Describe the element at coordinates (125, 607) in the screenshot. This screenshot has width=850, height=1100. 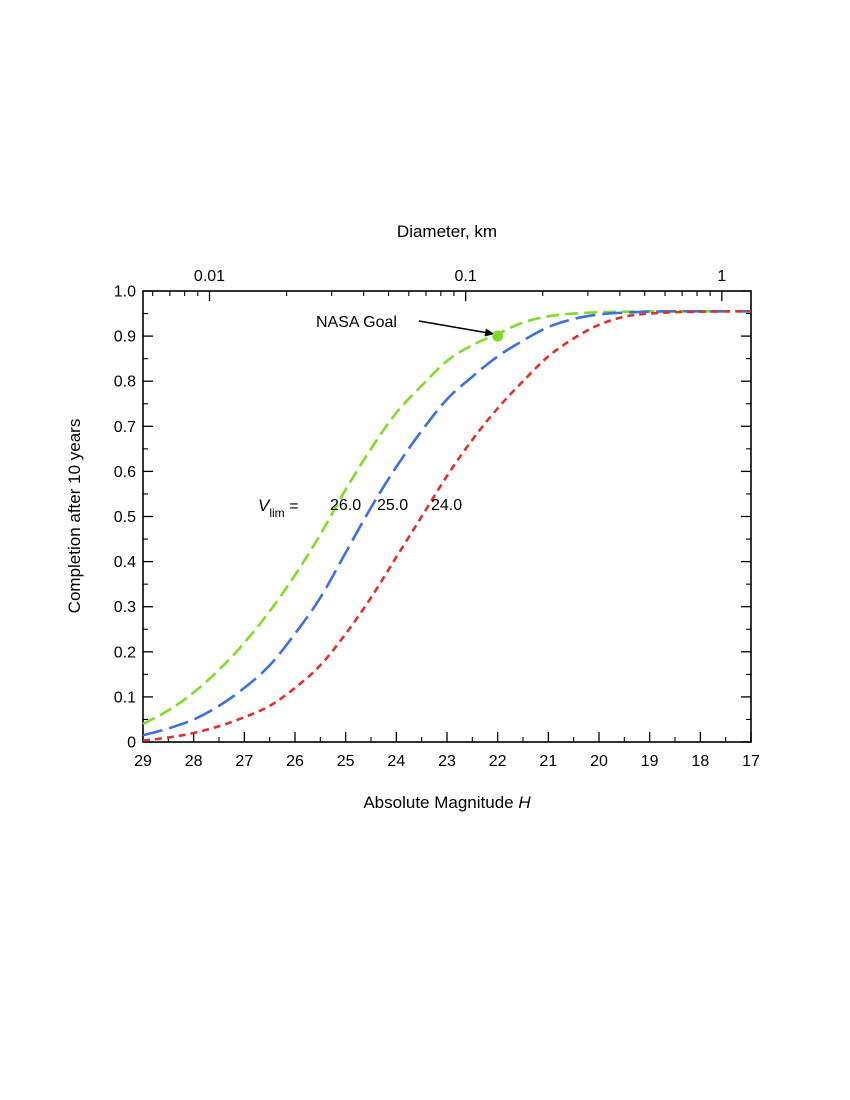
I see `y-tick-label: 0.3` at that location.